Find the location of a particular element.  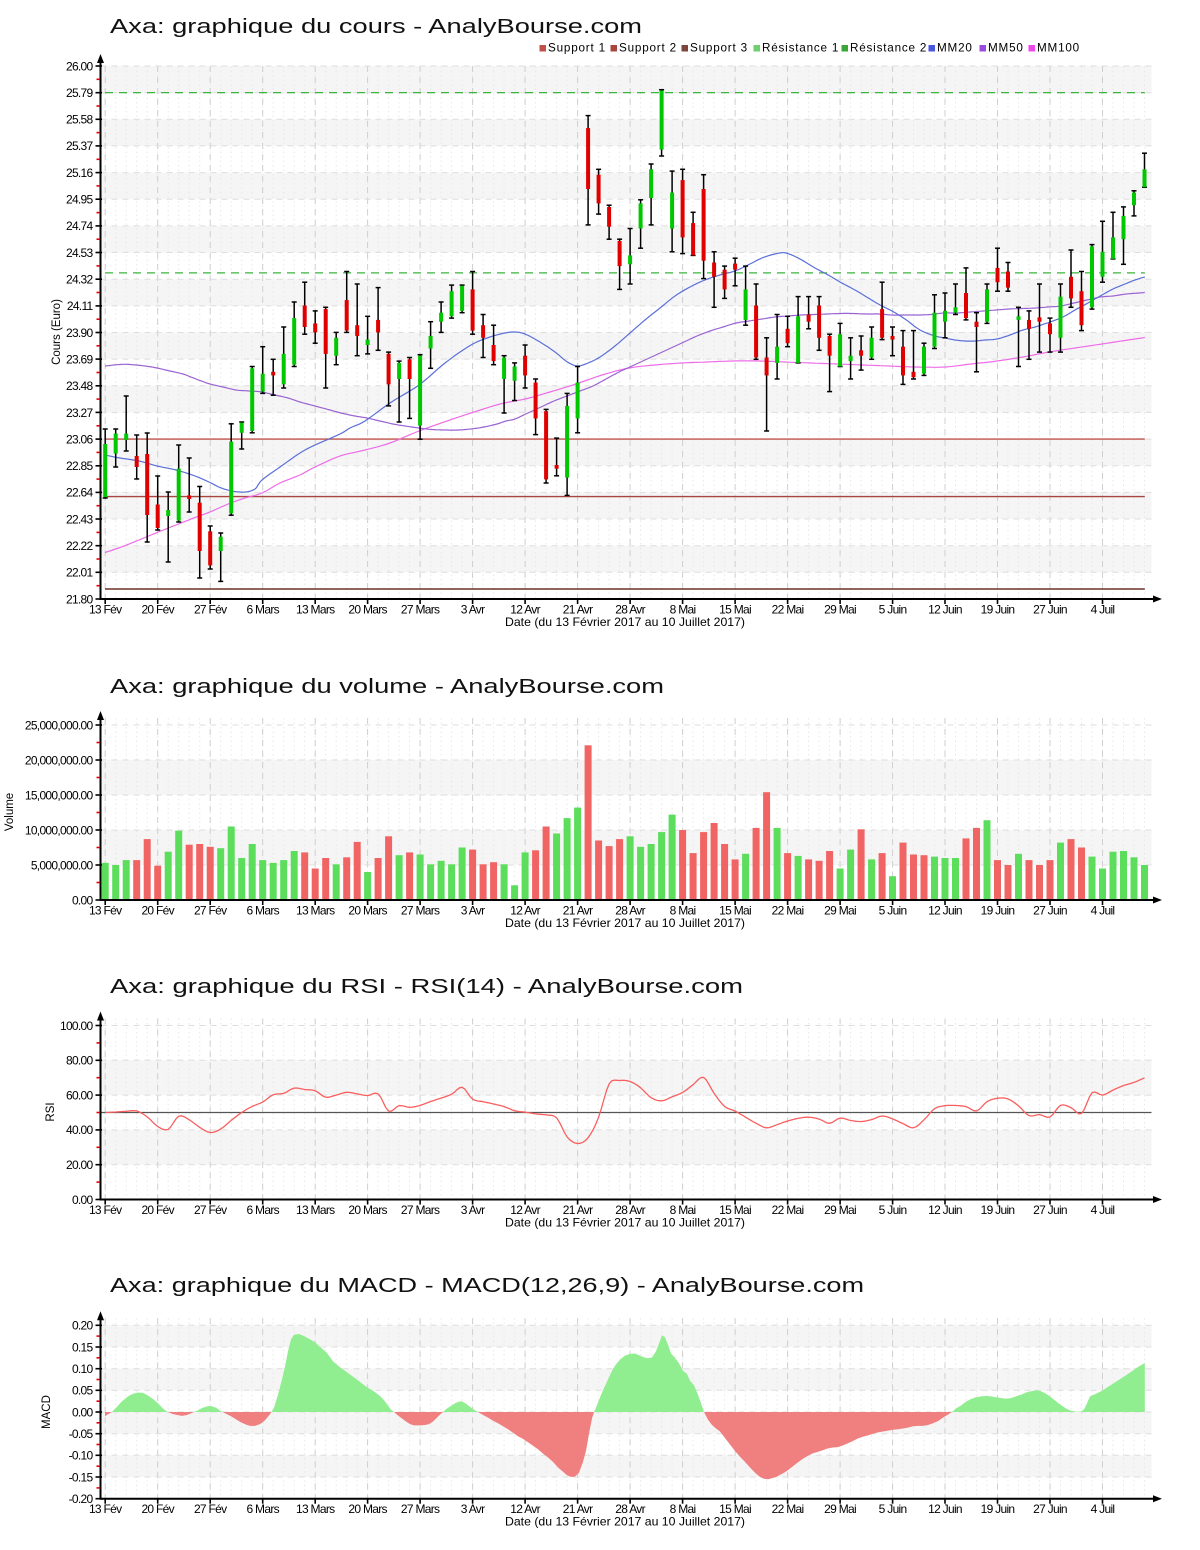

svg-text: Support 2 is located at coordinates (648, 48).